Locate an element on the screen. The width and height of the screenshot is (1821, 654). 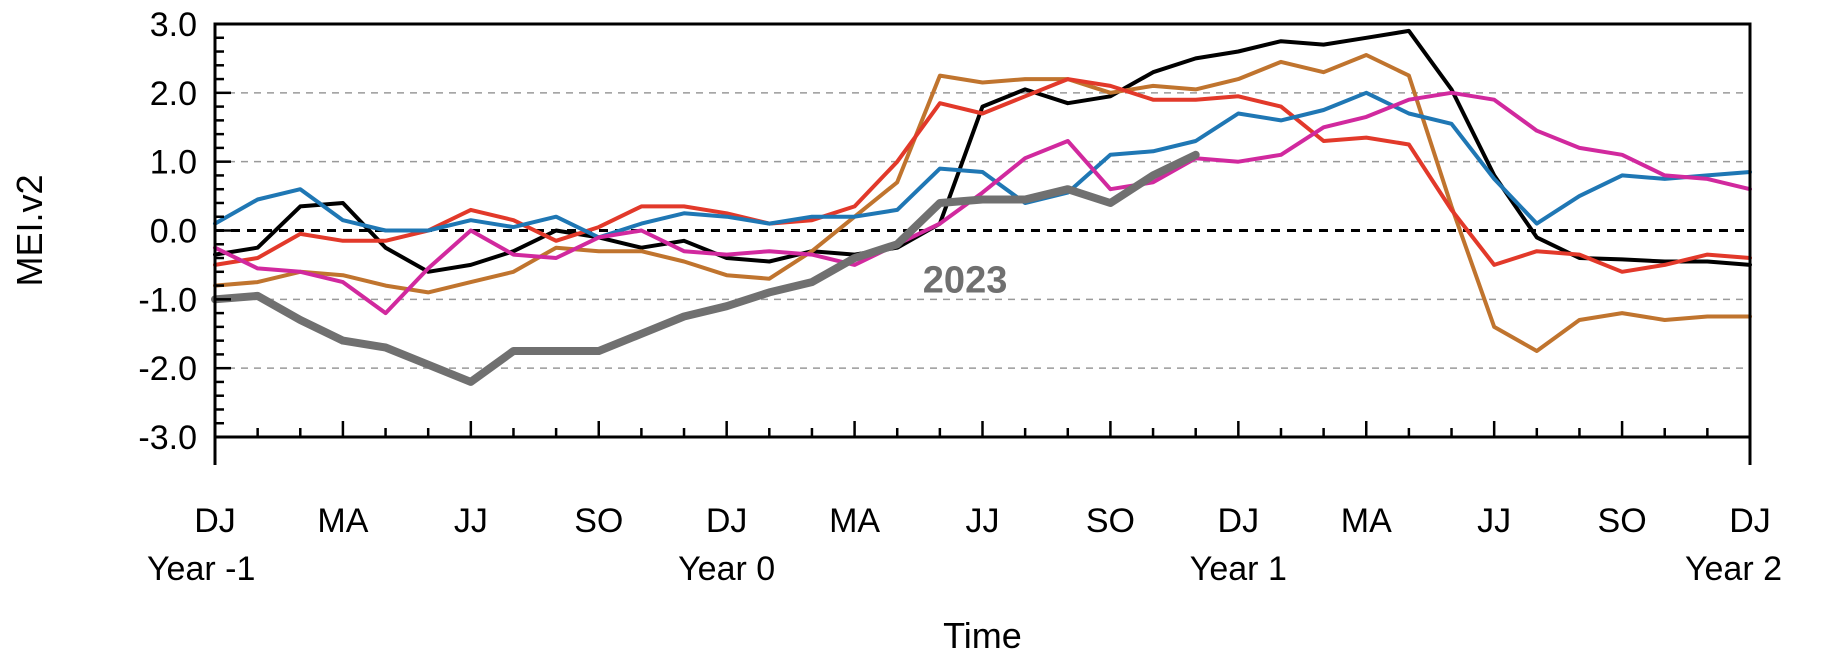
y-tick-label: -1.0 is located at coordinates (167, 300).